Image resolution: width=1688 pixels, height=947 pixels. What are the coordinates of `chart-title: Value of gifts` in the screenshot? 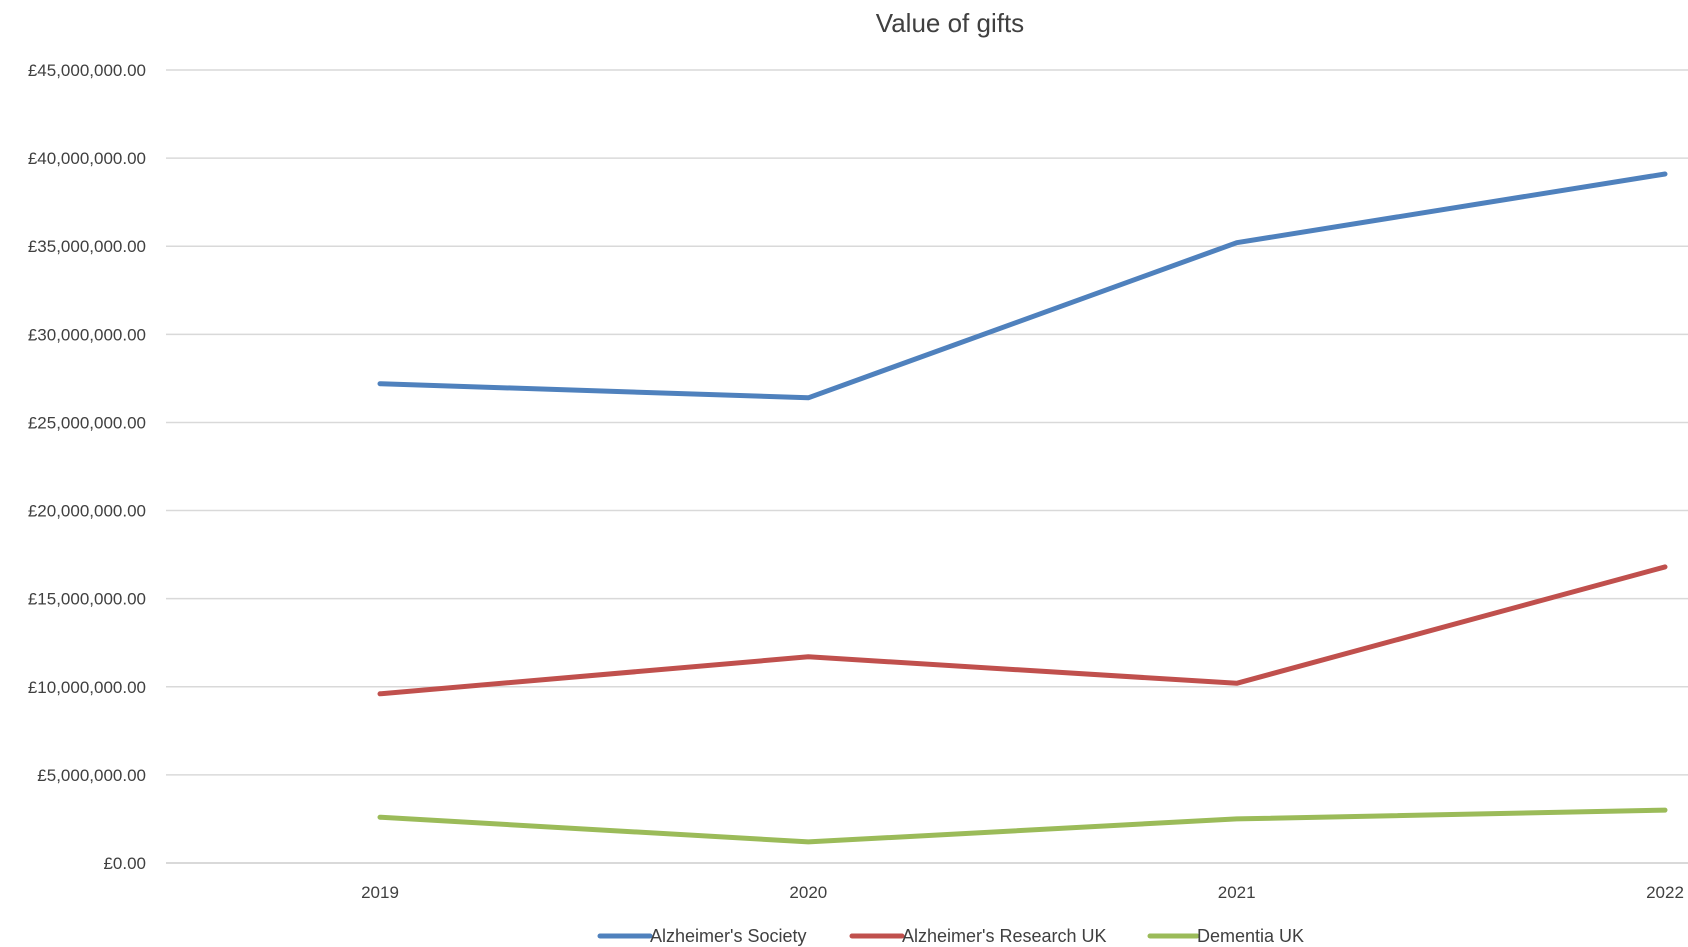 It's located at (950, 23).